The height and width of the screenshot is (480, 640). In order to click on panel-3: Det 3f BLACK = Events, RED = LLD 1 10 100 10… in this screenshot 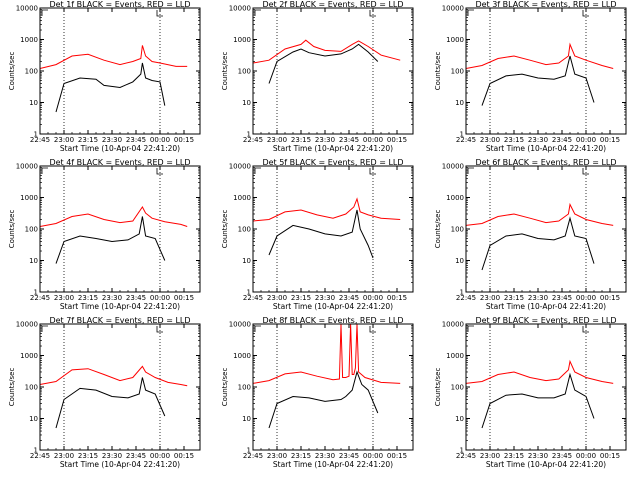, I will do `click(530, 76)`.